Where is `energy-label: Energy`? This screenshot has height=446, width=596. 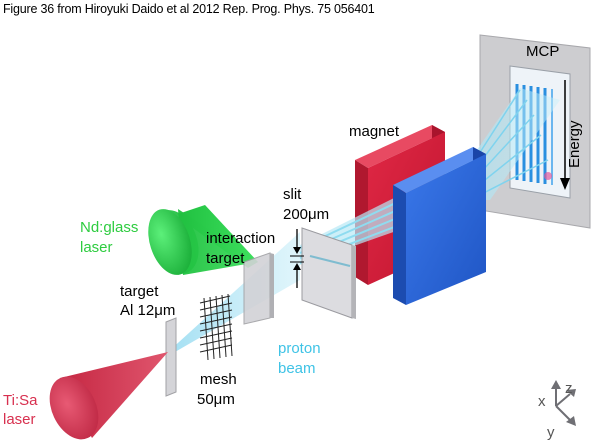
energy-label: Energy is located at coordinates (574, 144).